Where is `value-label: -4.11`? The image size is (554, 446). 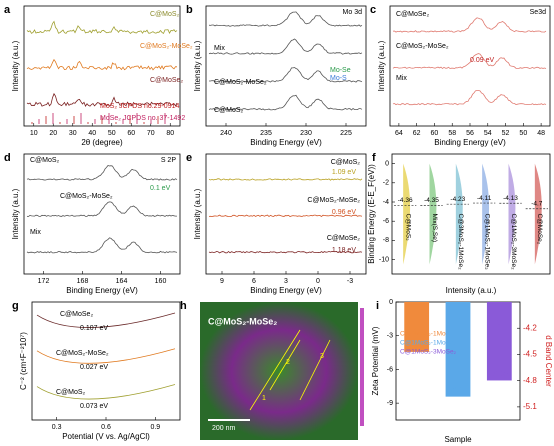
value-label: -4.11 is located at coordinates (484, 198).